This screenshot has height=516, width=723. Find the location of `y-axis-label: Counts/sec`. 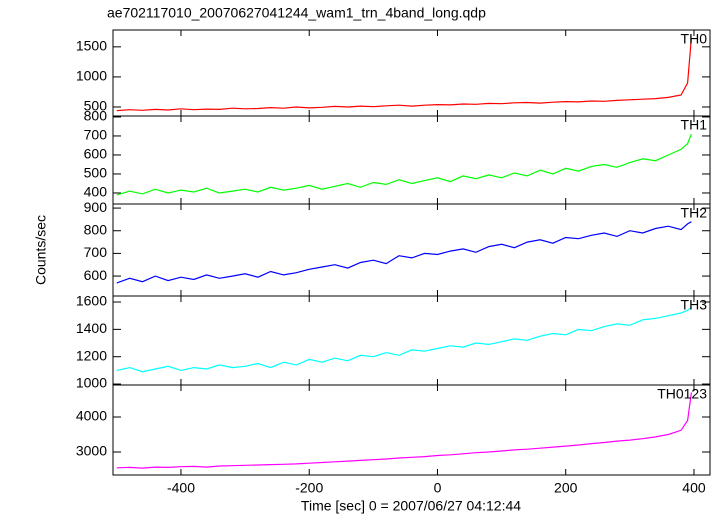

y-axis-label: Counts/sec is located at coordinates (41, 250).